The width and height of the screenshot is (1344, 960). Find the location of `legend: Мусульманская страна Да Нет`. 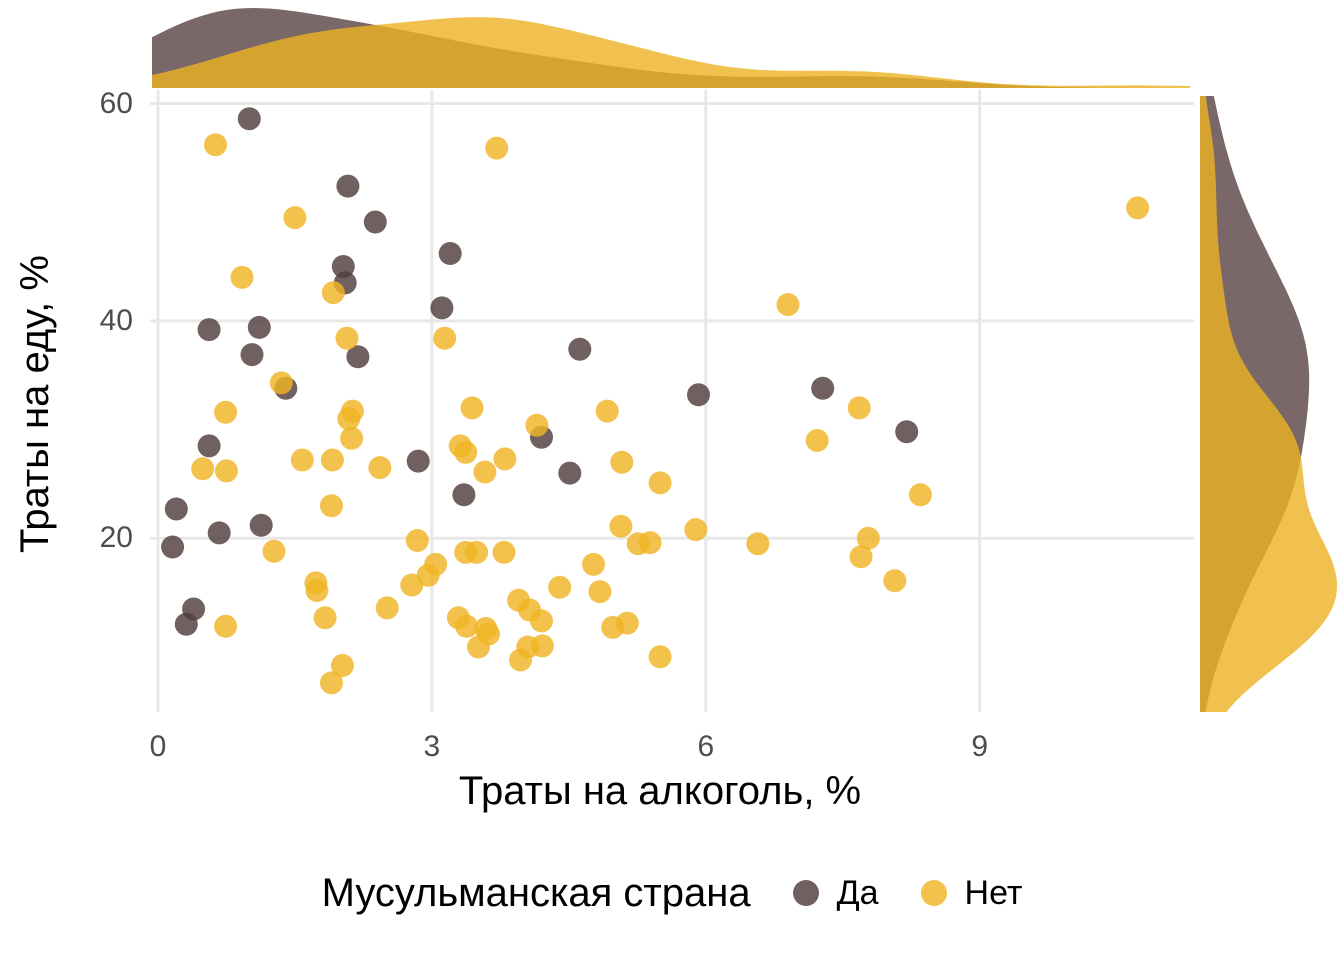

legend: Мусульманская страна Да Нет is located at coordinates (672, 893).